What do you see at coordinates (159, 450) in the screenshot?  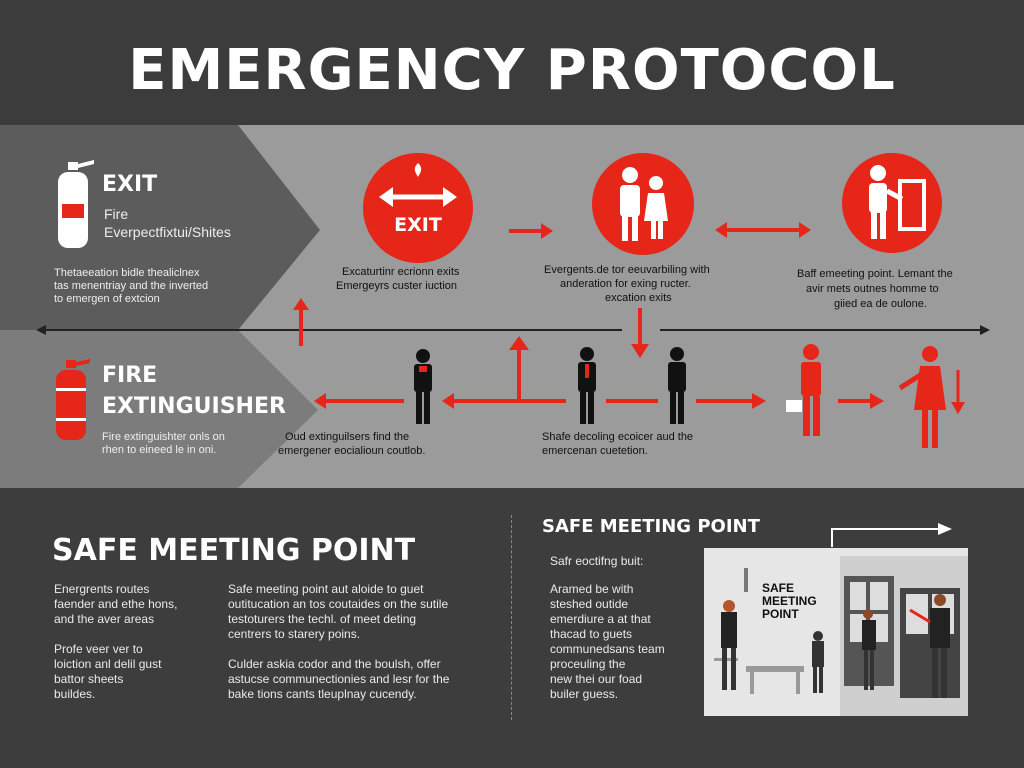 I see `fire-desc-2: rhen to eineed le in oni.` at bounding box center [159, 450].